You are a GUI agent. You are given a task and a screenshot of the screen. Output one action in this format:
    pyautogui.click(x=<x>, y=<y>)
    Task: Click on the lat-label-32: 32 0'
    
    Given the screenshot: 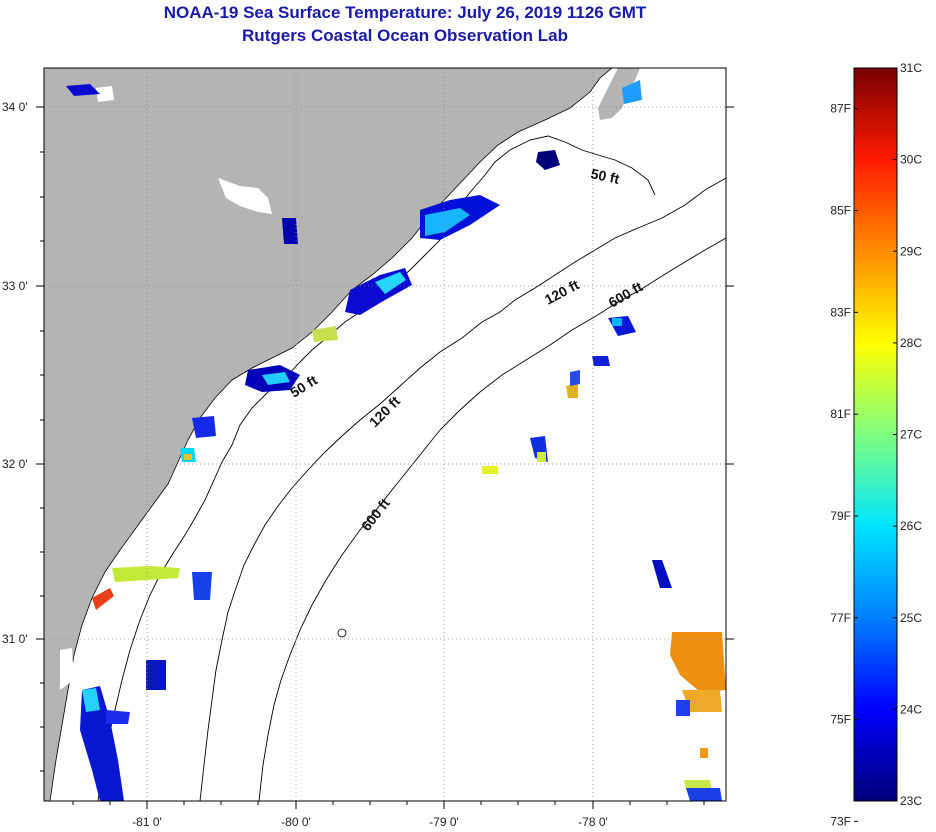 What is the action you would take?
    pyautogui.click(x=15, y=464)
    